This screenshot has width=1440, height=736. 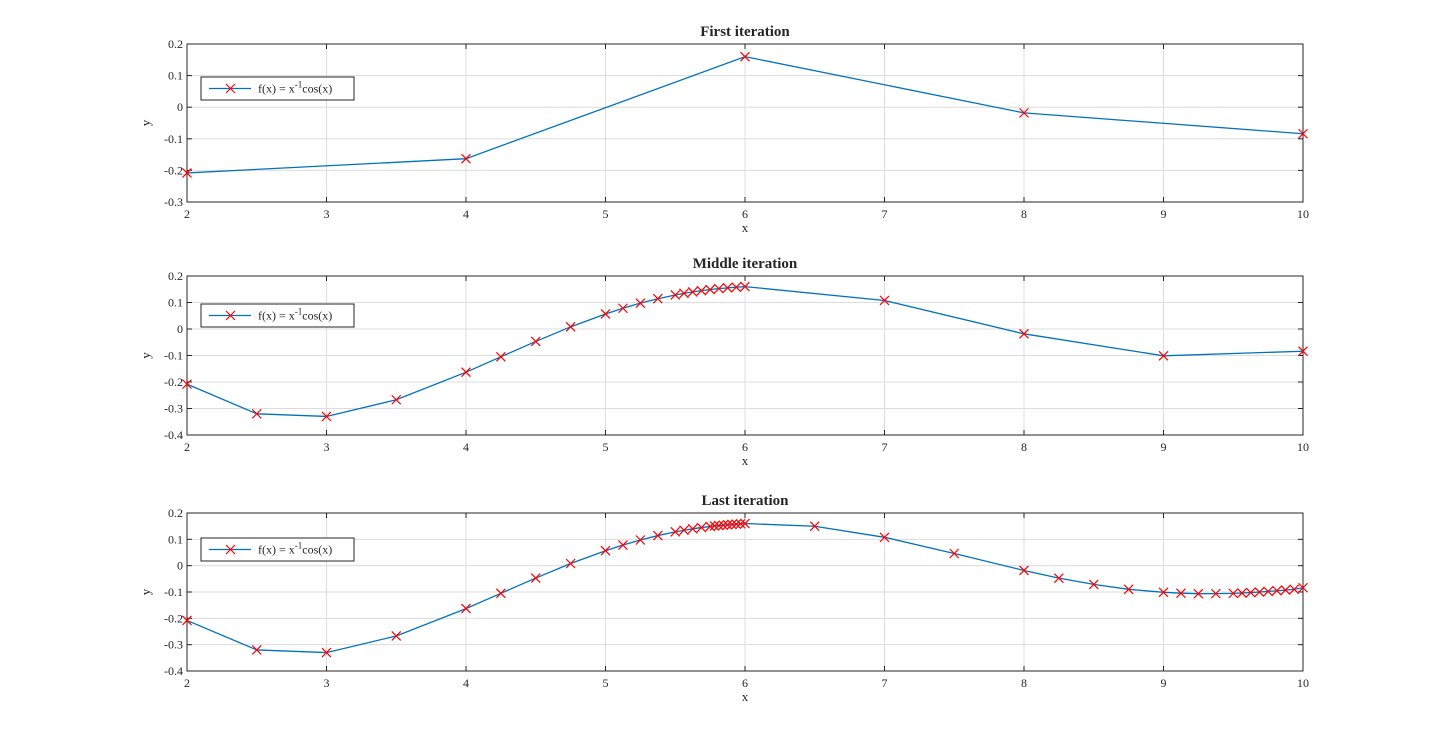 I want to click on x-axis-label: x, so click(x=745, y=460).